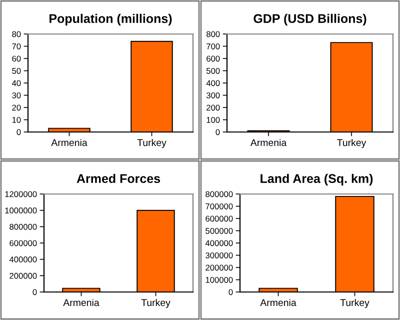 This screenshot has height=320, width=400. I want to click on y-tick-label: 50, so click(16, 71).